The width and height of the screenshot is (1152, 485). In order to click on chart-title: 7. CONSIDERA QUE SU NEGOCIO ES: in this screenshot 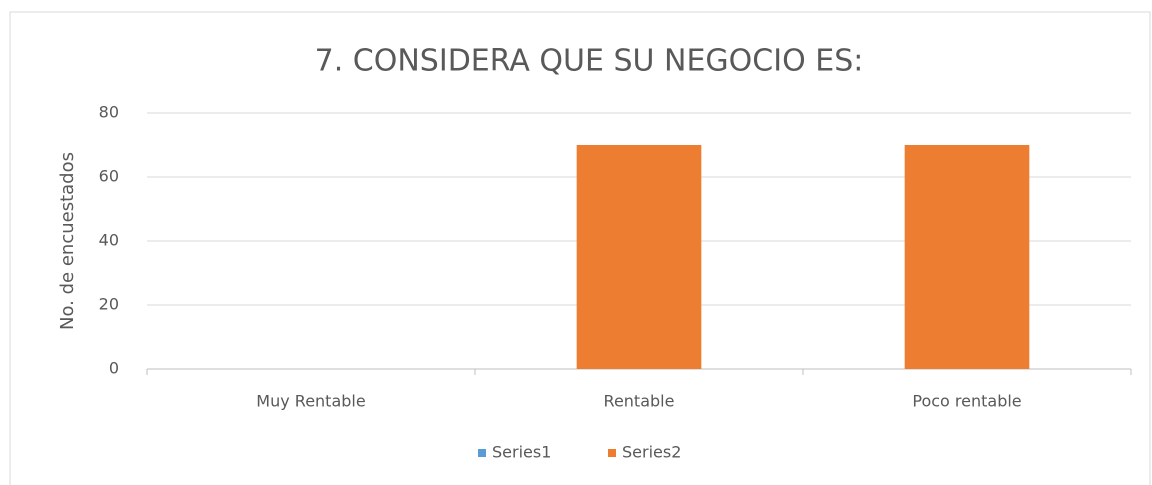, I will do `click(589, 61)`.